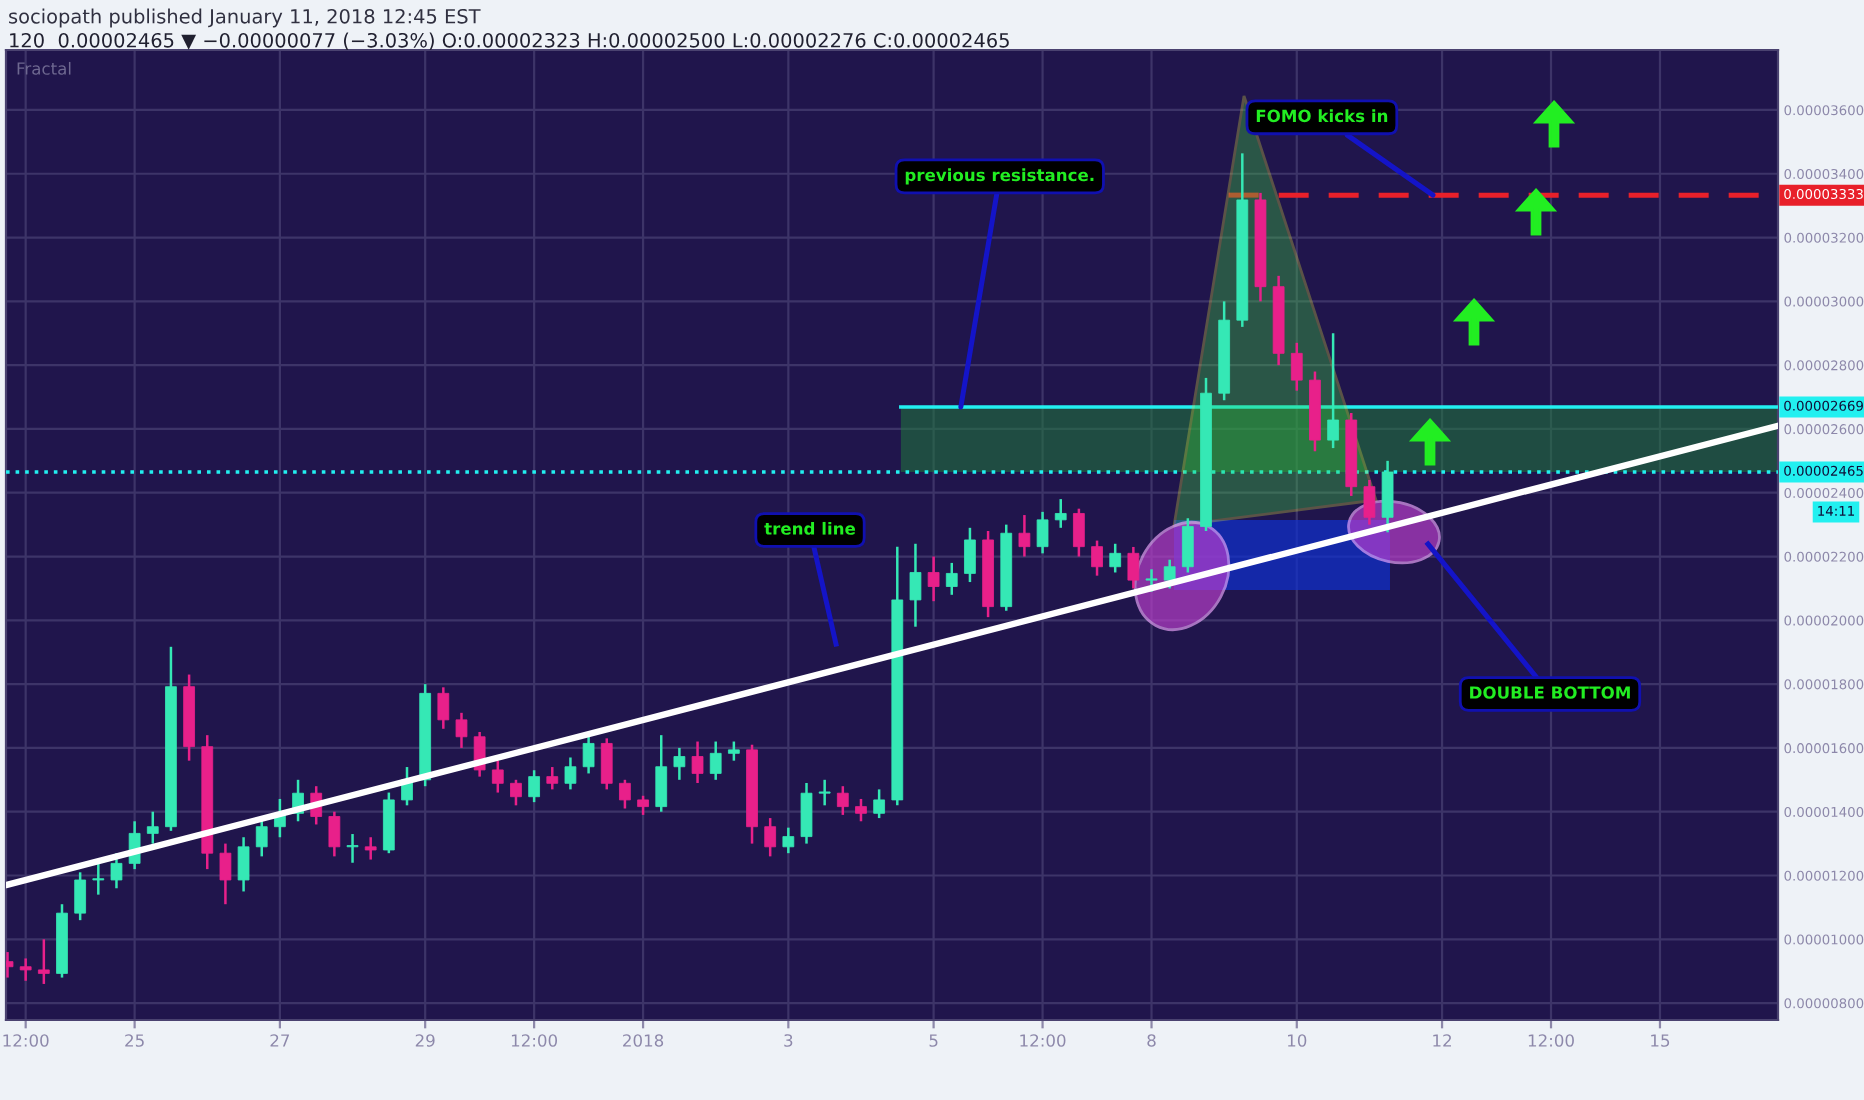 The image size is (1864, 1100). Describe the element at coordinates (134, 1040) in the screenshot. I see `x-tick-label: 25` at that location.